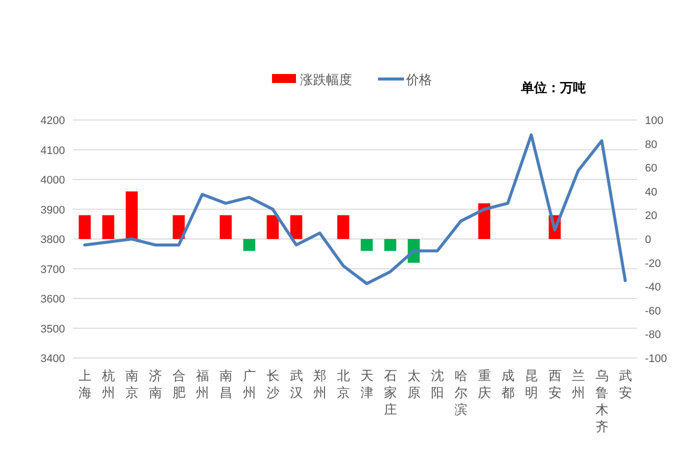  Describe the element at coordinates (484, 384) in the screenshot. I see `x-tick-label: 重庆` at that location.